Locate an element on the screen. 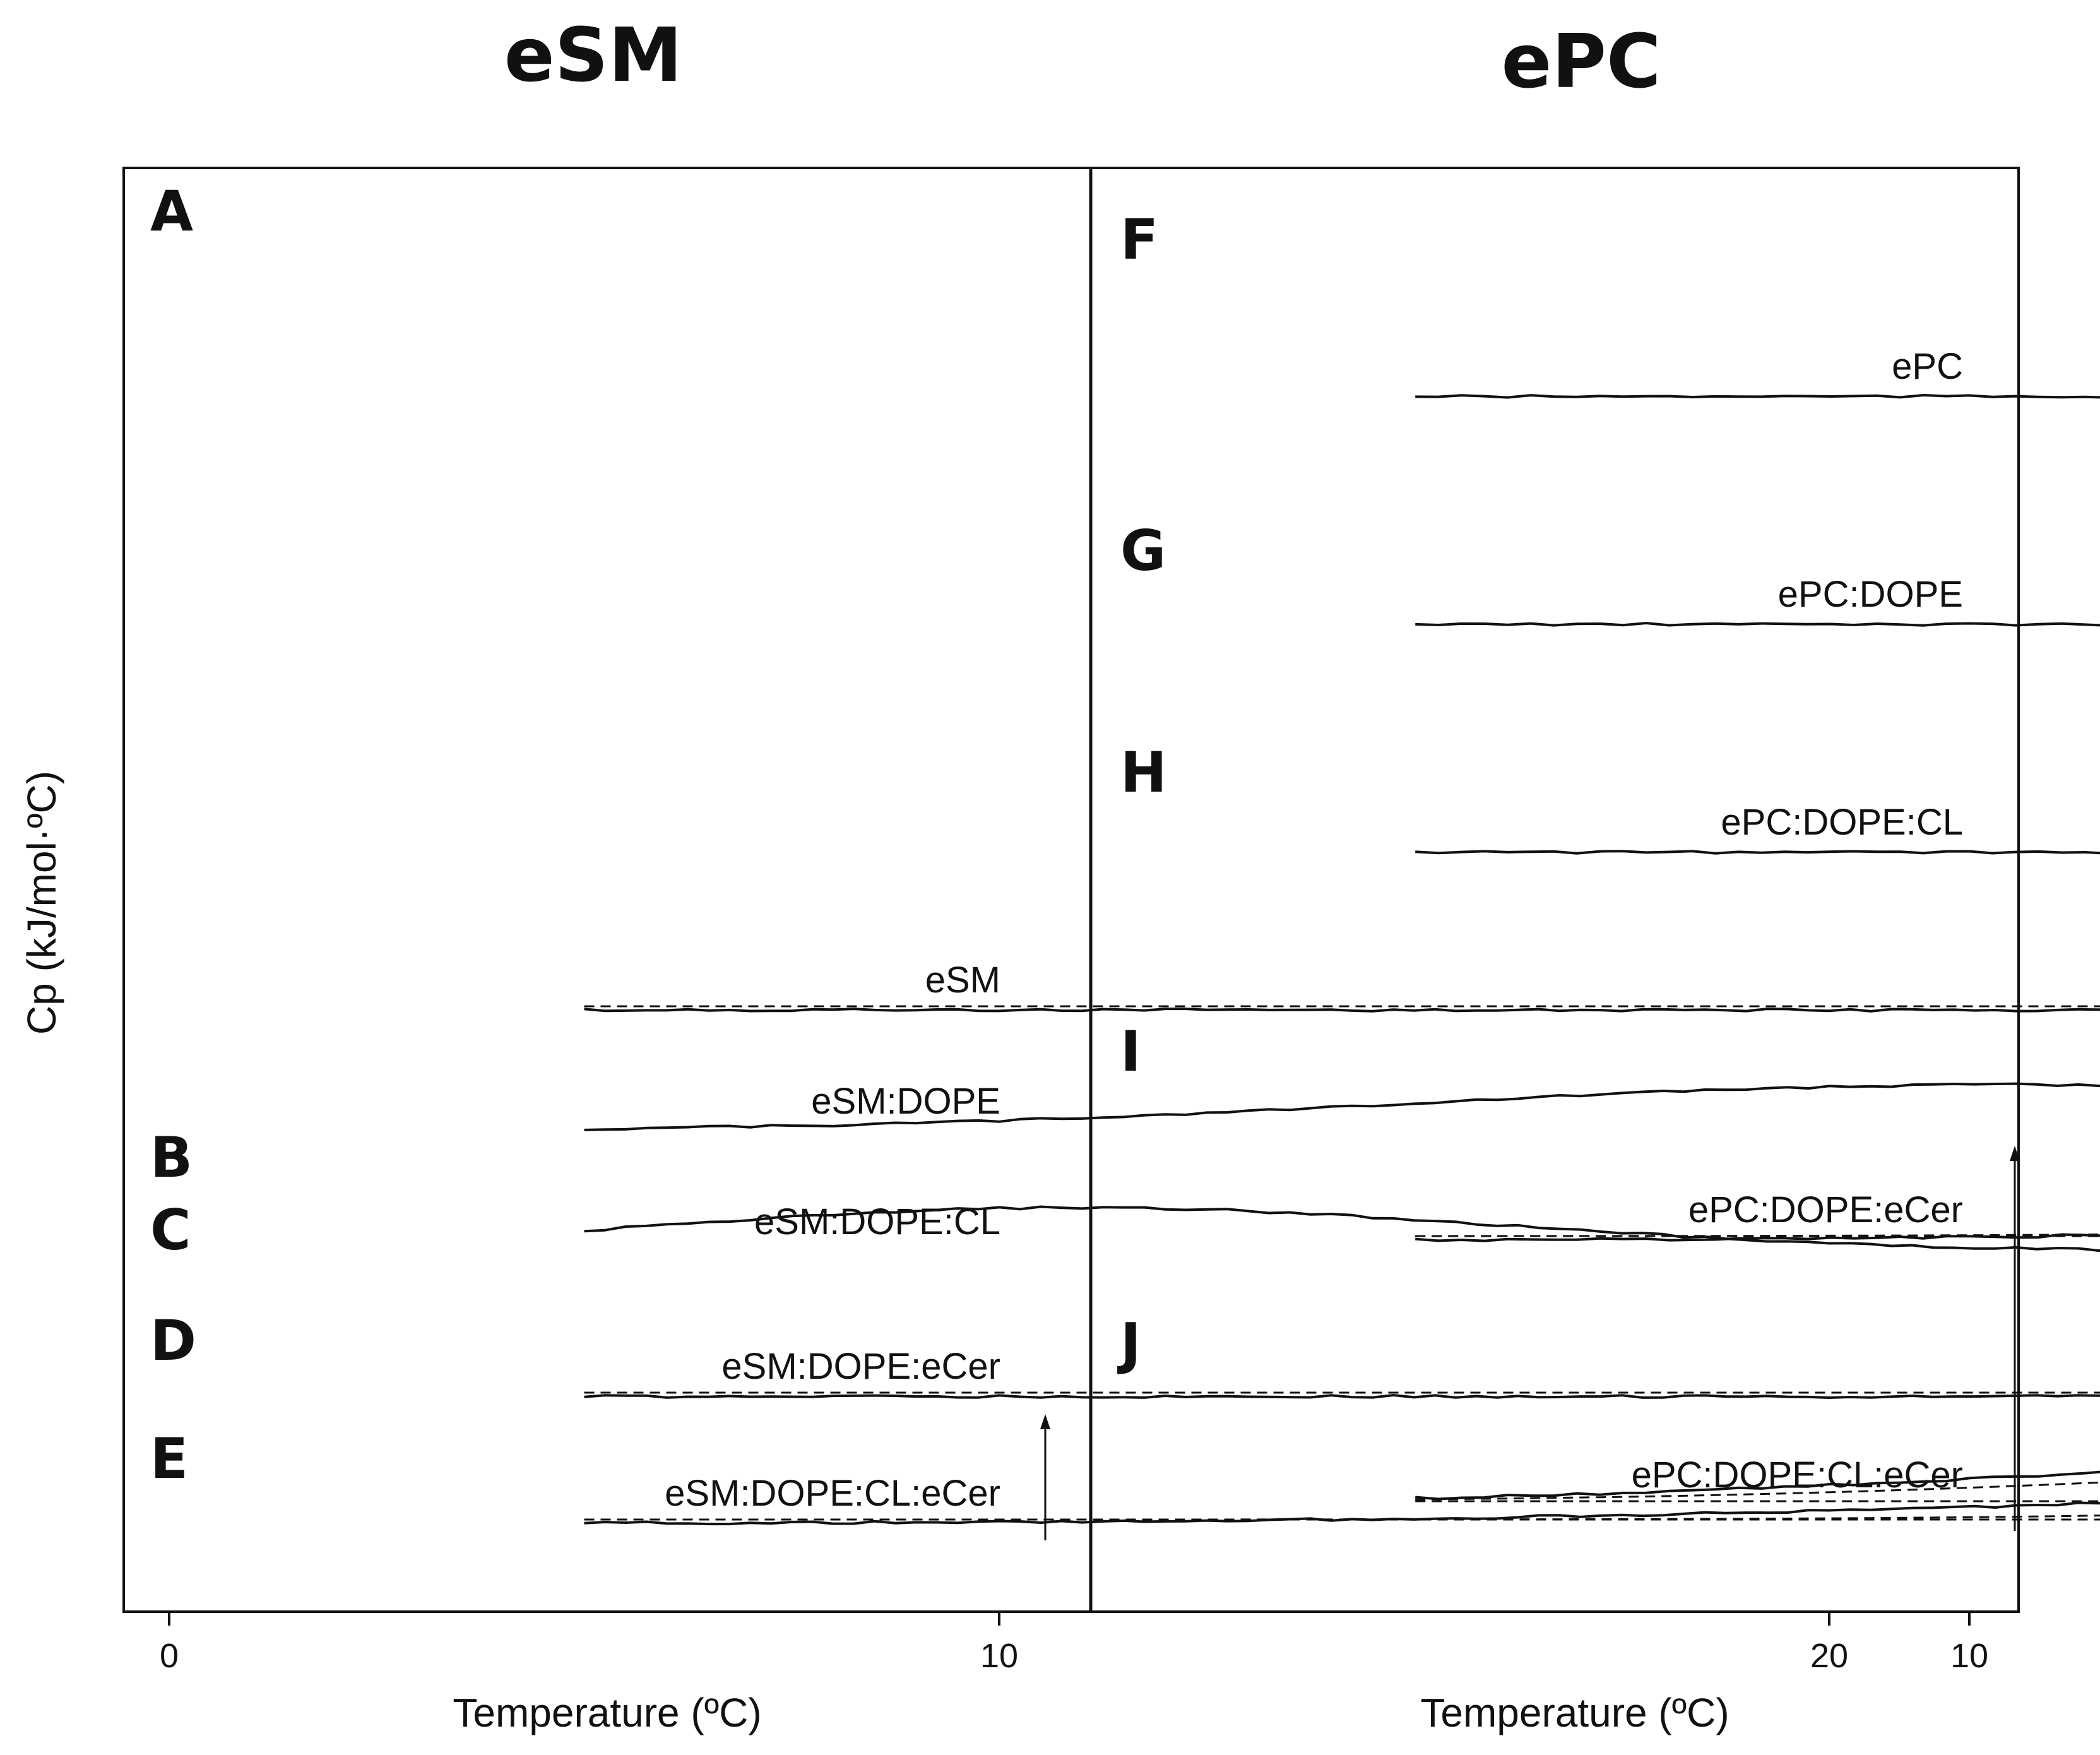 The image size is (2100, 1755). panel-letter: E is located at coordinates (169, 1458).